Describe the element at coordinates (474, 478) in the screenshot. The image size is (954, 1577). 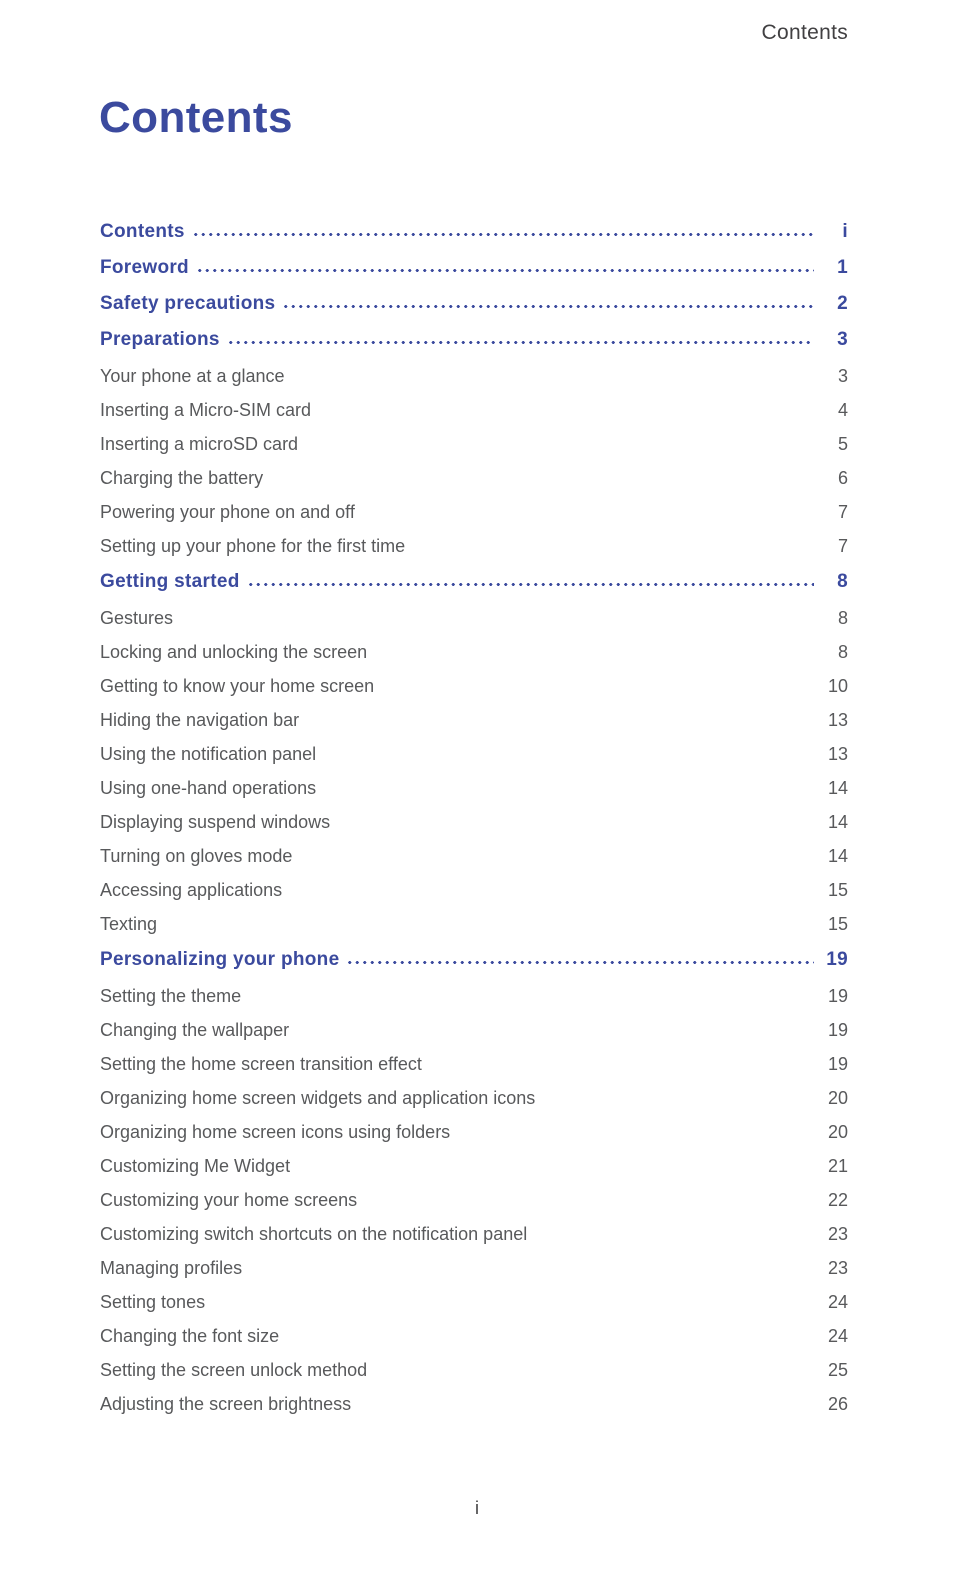
I see `toc-entry: Charging the battery 6` at that location.